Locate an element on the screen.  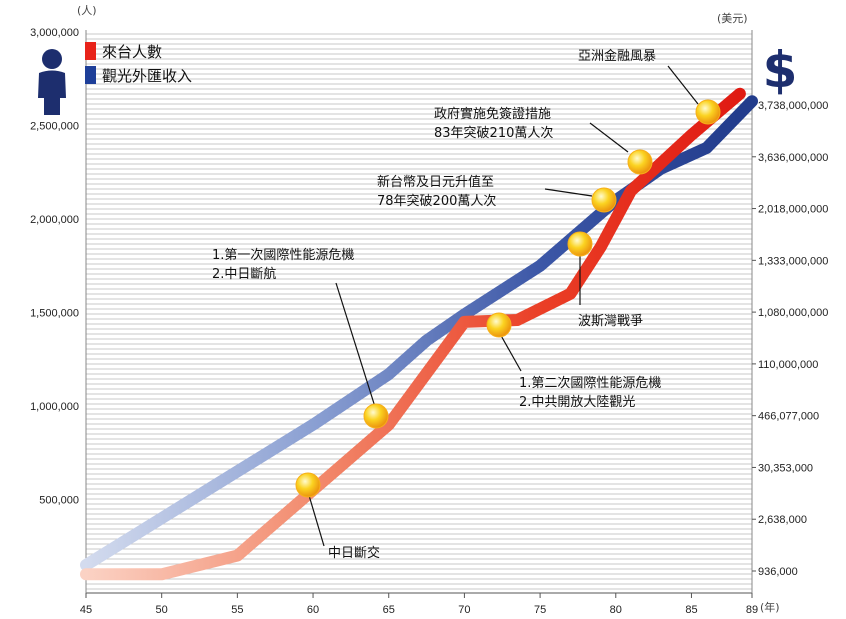
x-tick-label: 60 is located at coordinates (313, 610).